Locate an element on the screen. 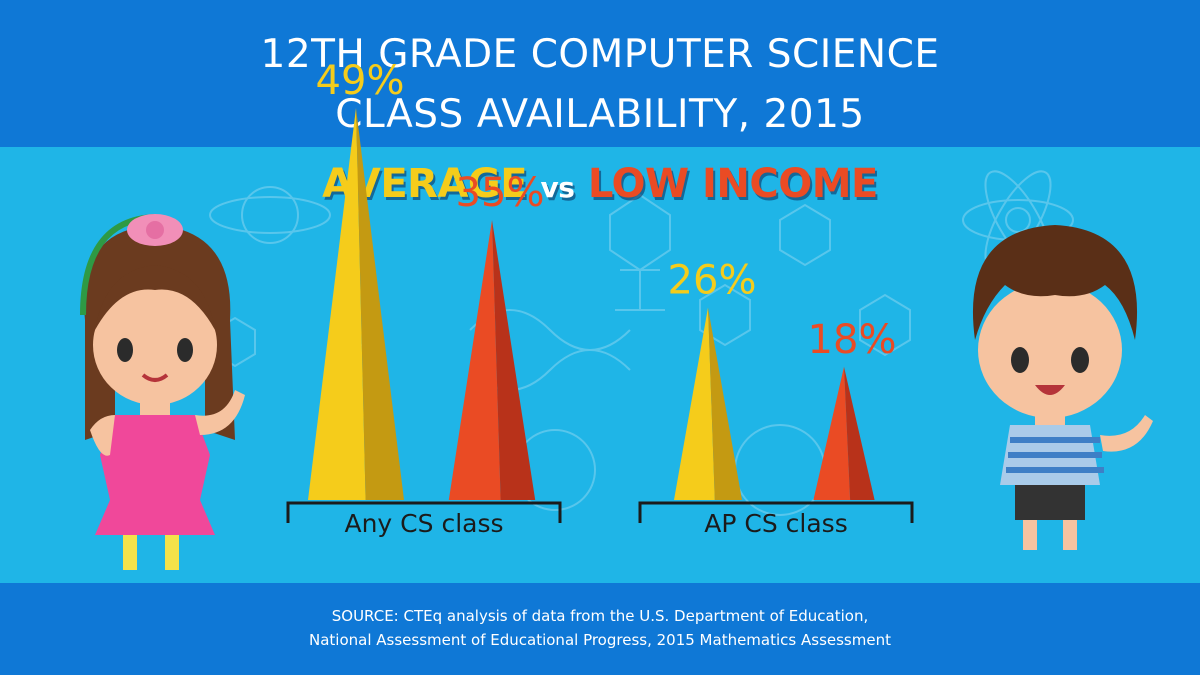 The image size is (1200, 675). footer-band is located at coordinates (600, 629).